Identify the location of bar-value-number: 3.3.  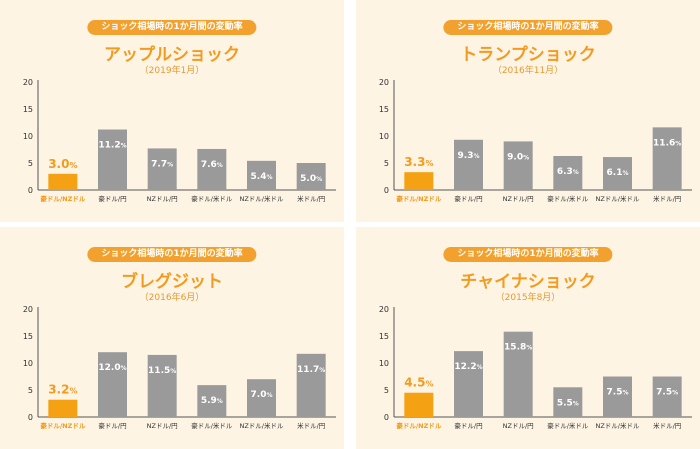
(414, 162).